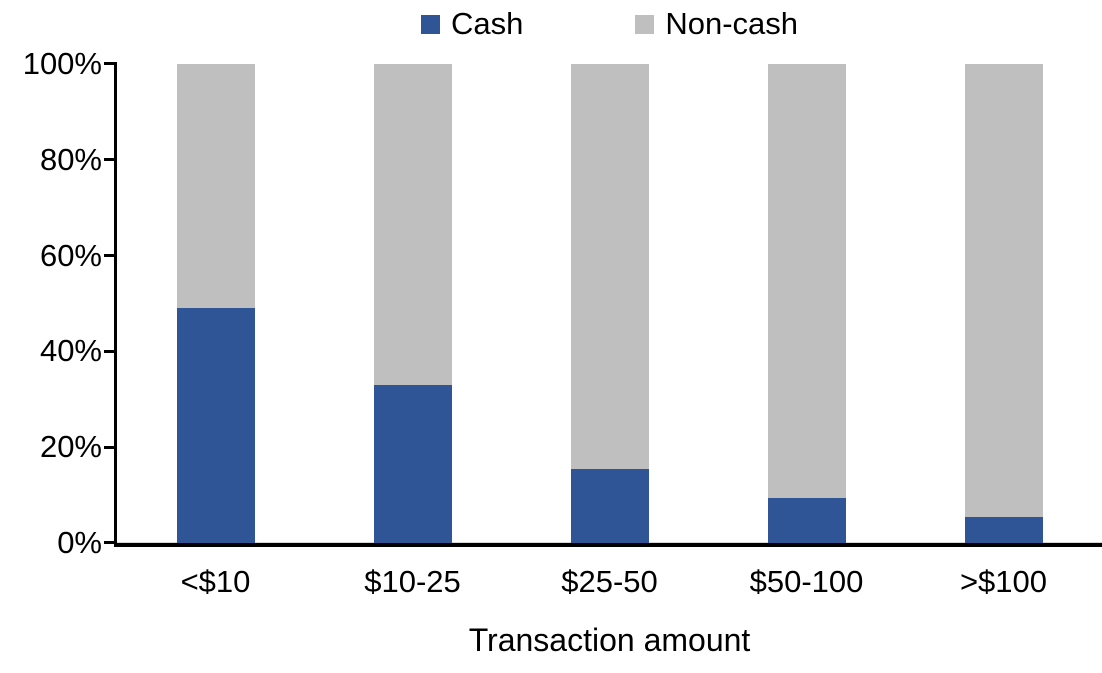 The height and width of the screenshot is (673, 1102). Describe the element at coordinates (79, 542) in the screenshot. I see `y-tick-label-0: 0%` at that location.